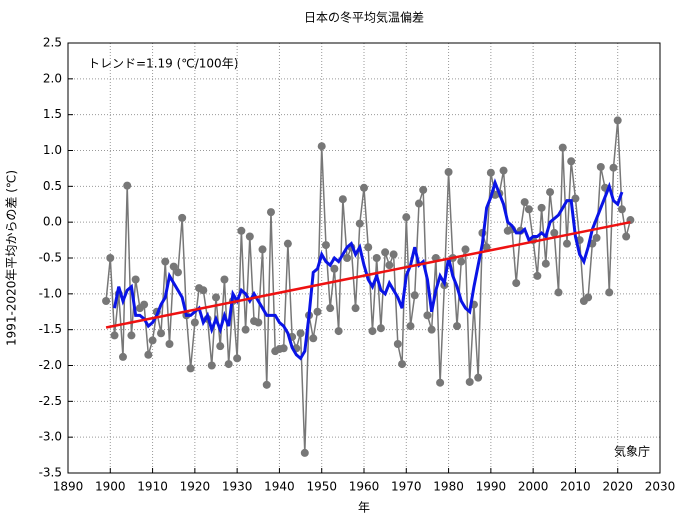  I want to click on y-tick-label: 0.0, so click(52, 222).